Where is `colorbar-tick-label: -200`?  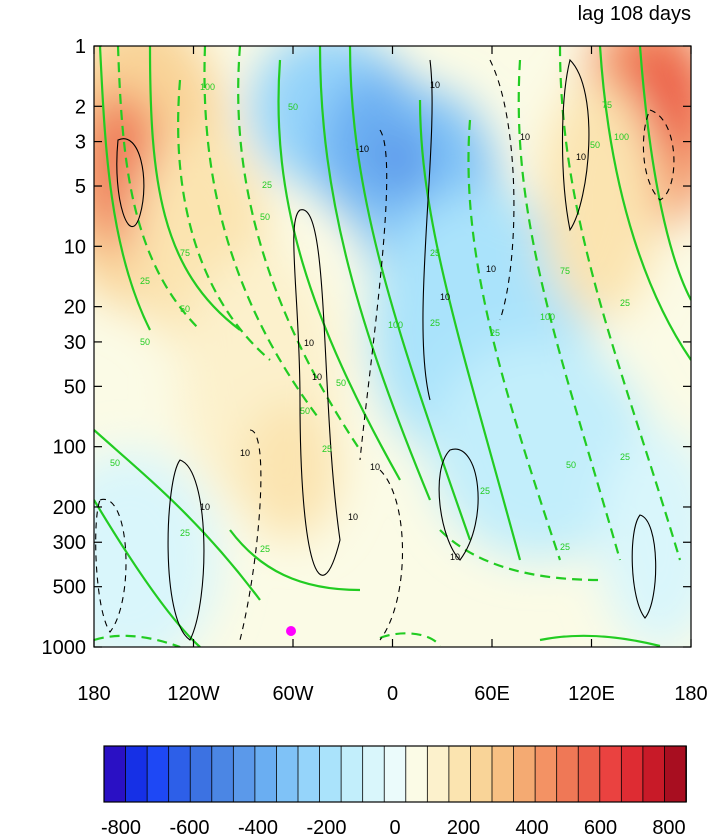 colorbar-tick-label: -200 is located at coordinates (326, 827).